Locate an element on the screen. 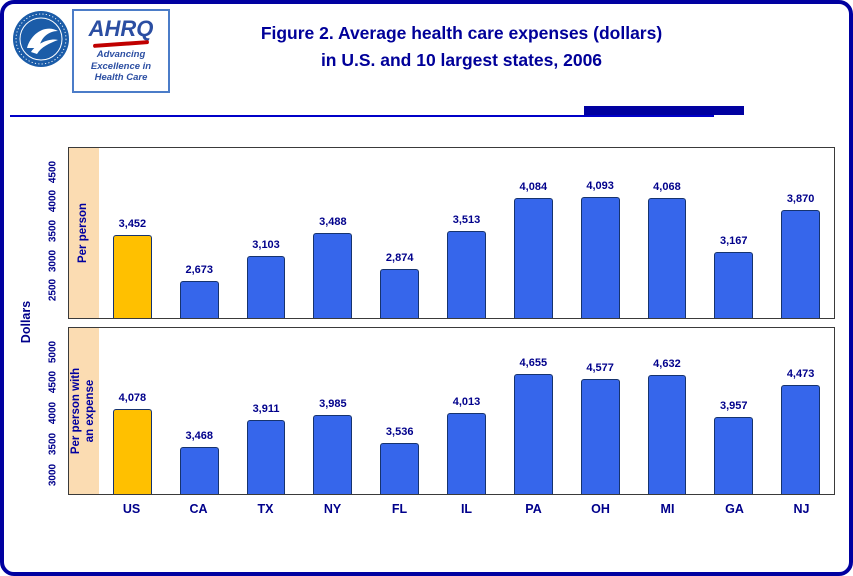 The image size is (853, 576). bar-value-FL: 3,536 is located at coordinates (399, 431).